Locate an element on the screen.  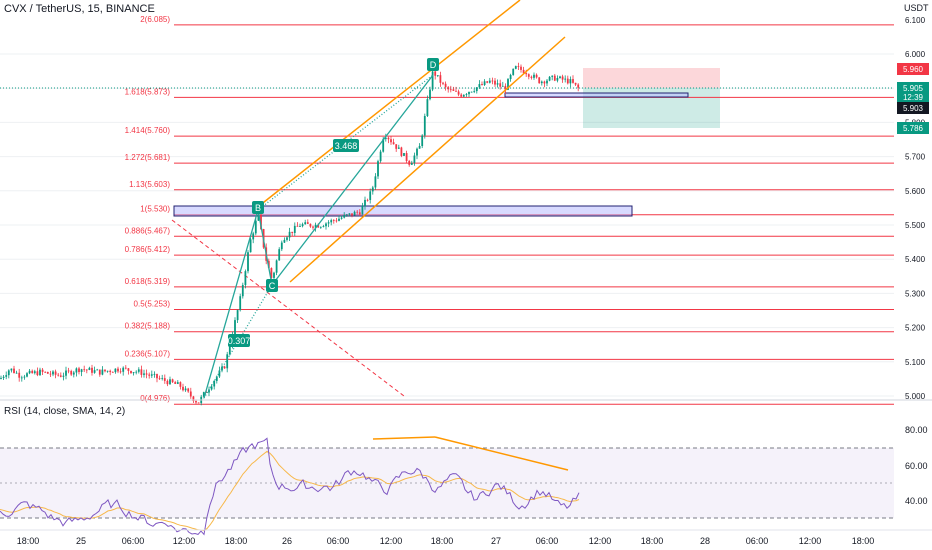
pattern-ratio-ab-label: 0.307 is located at coordinates (239, 341).